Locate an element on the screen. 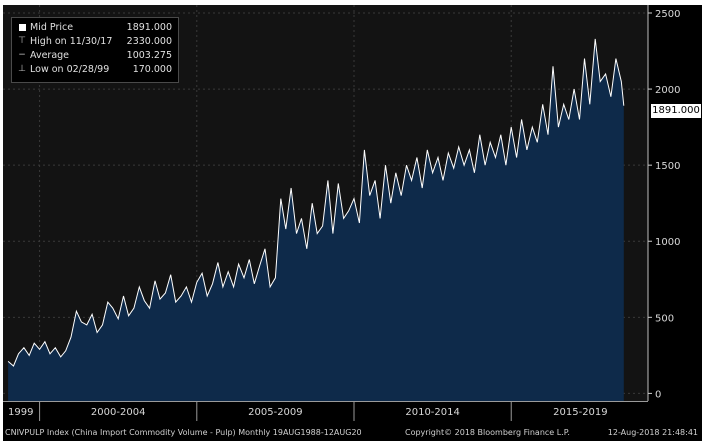 The height and width of the screenshot is (445, 707). x-tick-label: 2005-2009 is located at coordinates (275, 412).